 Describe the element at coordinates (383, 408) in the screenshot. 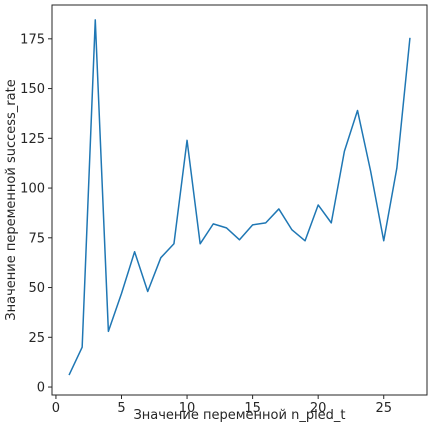

I see `x-tick-label: 25` at that location.